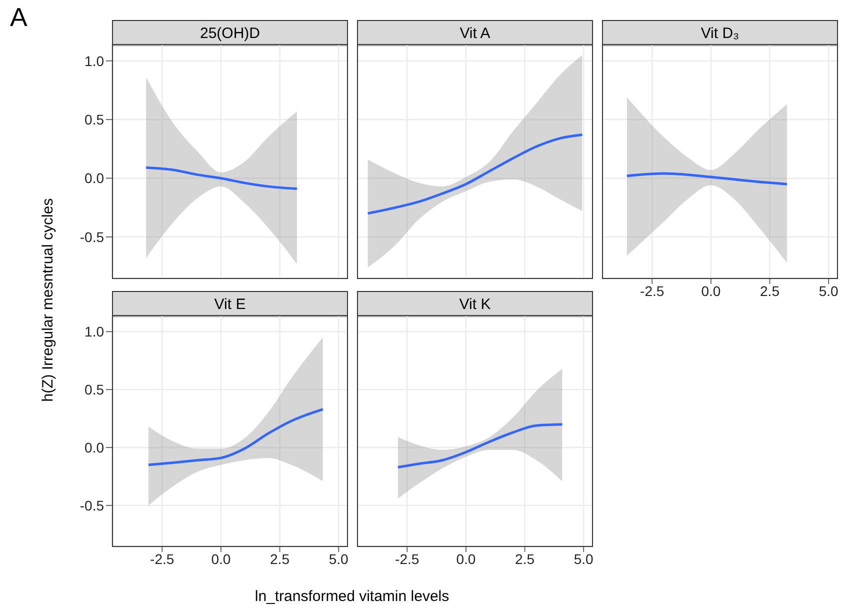 This screenshot has width=843, height=613. I want to click on text: A, so click(19, 17).